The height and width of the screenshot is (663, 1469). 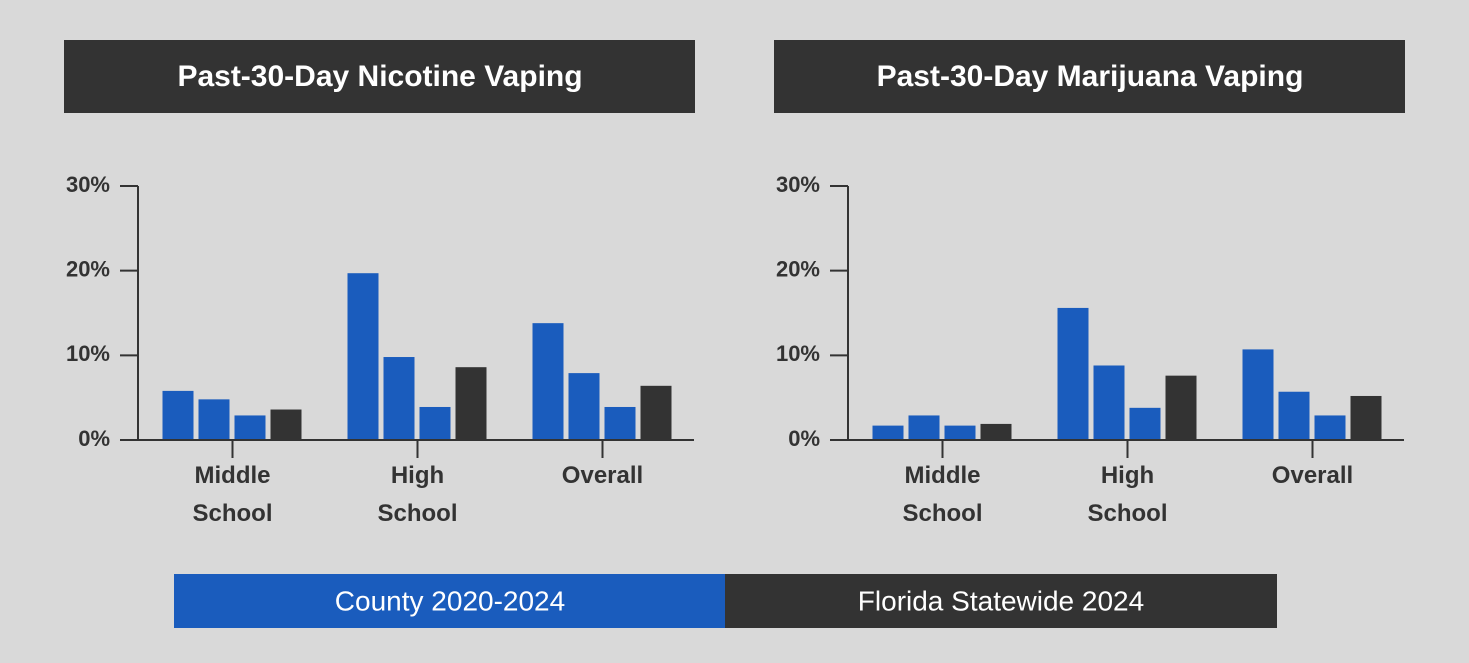 I want to click on chart-title: Past-30-Day Marijuana Vaping, so click(x=1090, y=76).